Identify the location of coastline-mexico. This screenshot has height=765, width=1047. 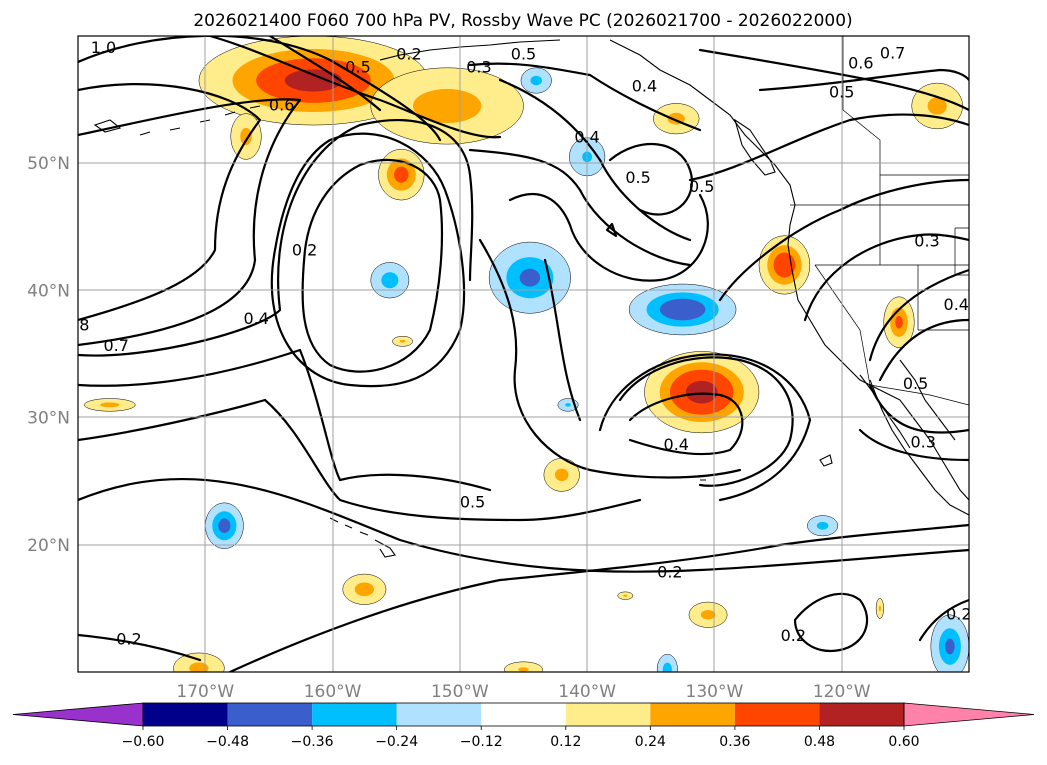
(919, 447).